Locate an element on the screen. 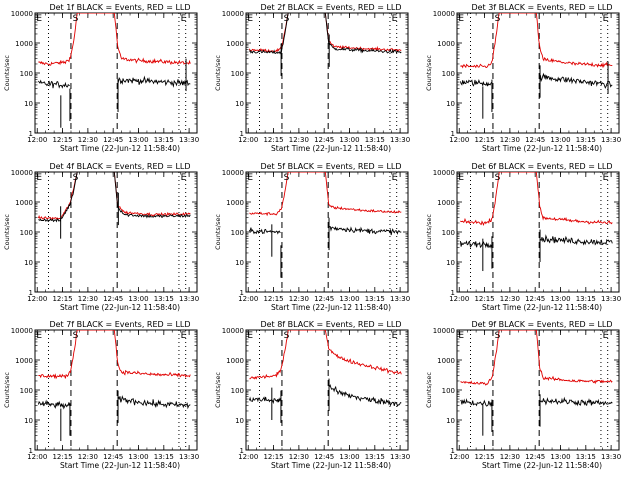 This screenshot has height=480, width=640. plot-frame is located at coordinates (327, 390).